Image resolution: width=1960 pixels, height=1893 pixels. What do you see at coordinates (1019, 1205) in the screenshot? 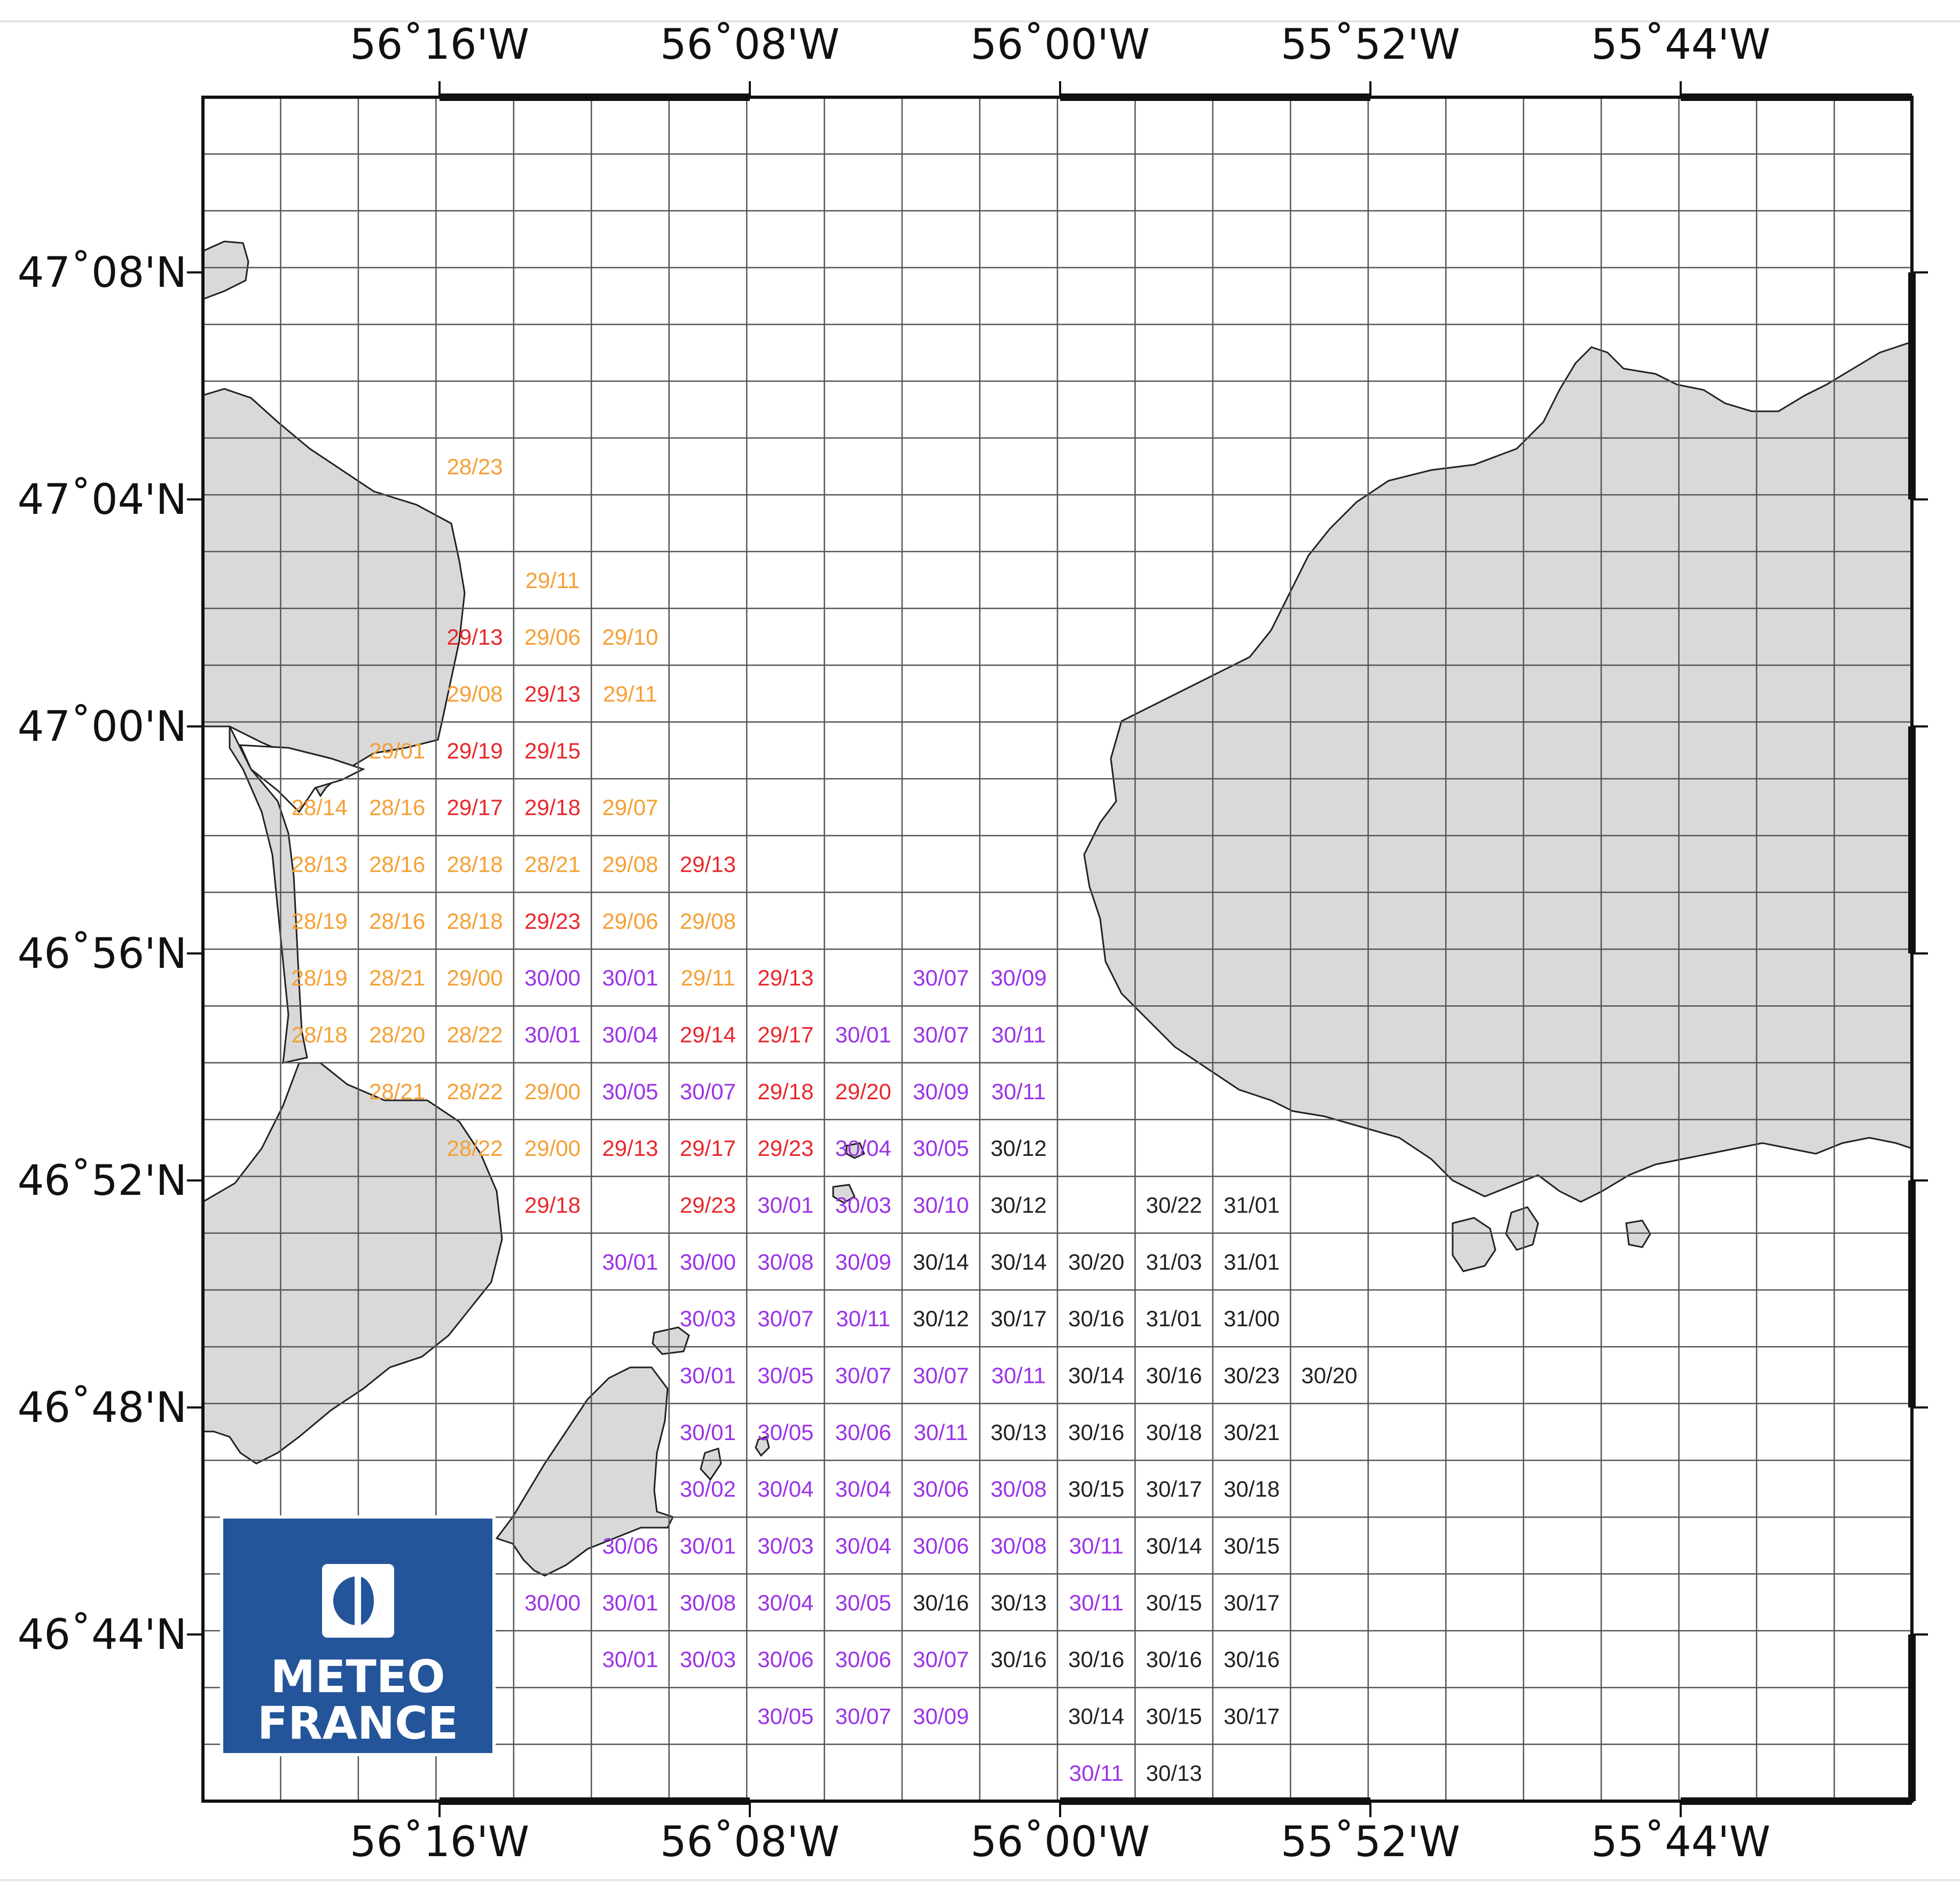
I see `forecast-cell-label: 30/12` at bounding box center [1019, 1205].